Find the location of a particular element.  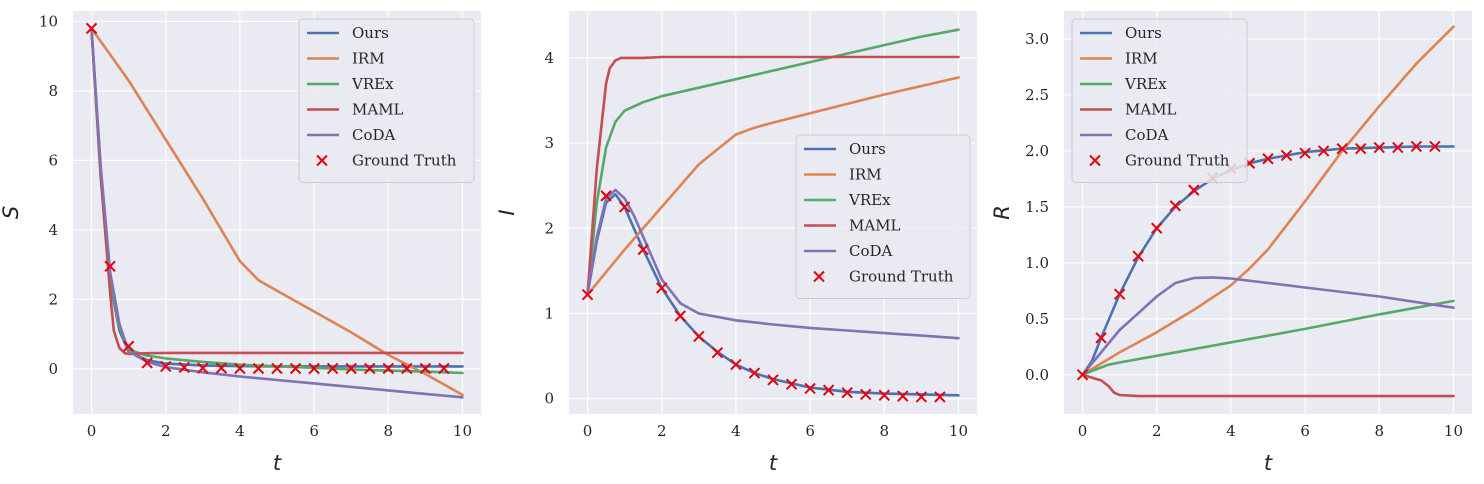

y-axis-label: R is located at coordinates (1002, 212).